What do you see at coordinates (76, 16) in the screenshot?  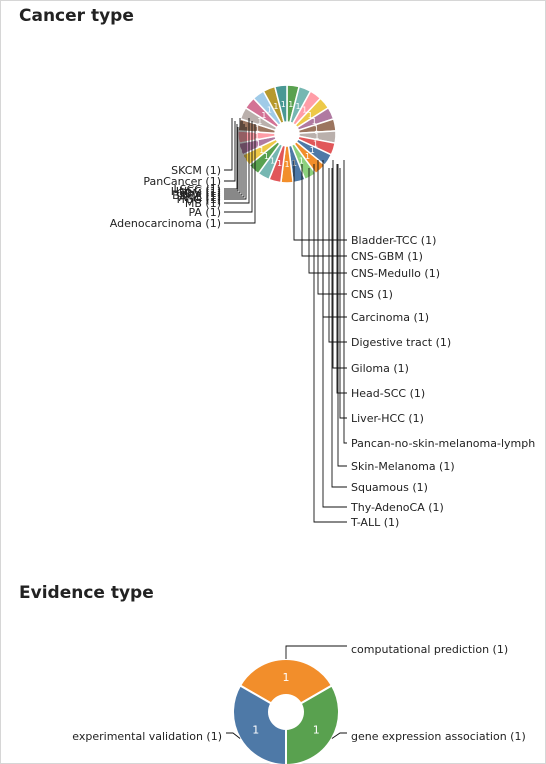 I see `cancer-type-title: Cancer type` at bounding box center [76, 16].